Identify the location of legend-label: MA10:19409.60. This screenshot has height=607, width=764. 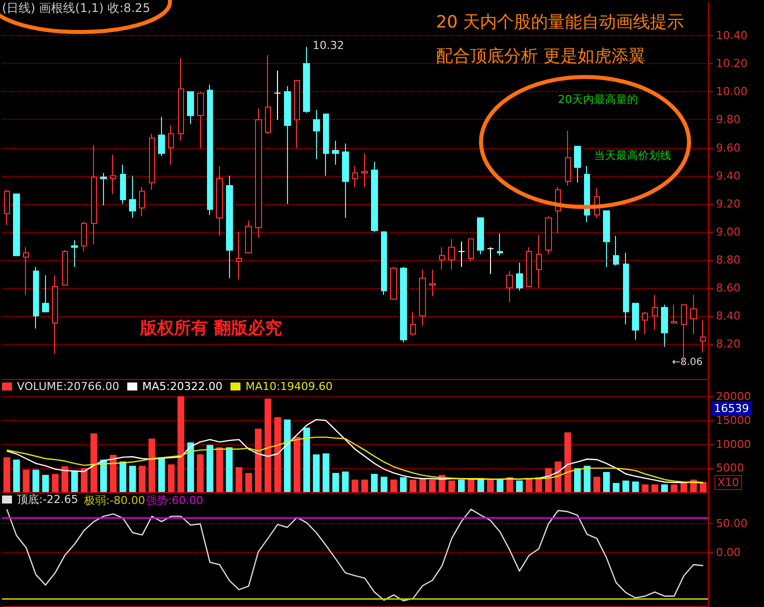
(289, 386).